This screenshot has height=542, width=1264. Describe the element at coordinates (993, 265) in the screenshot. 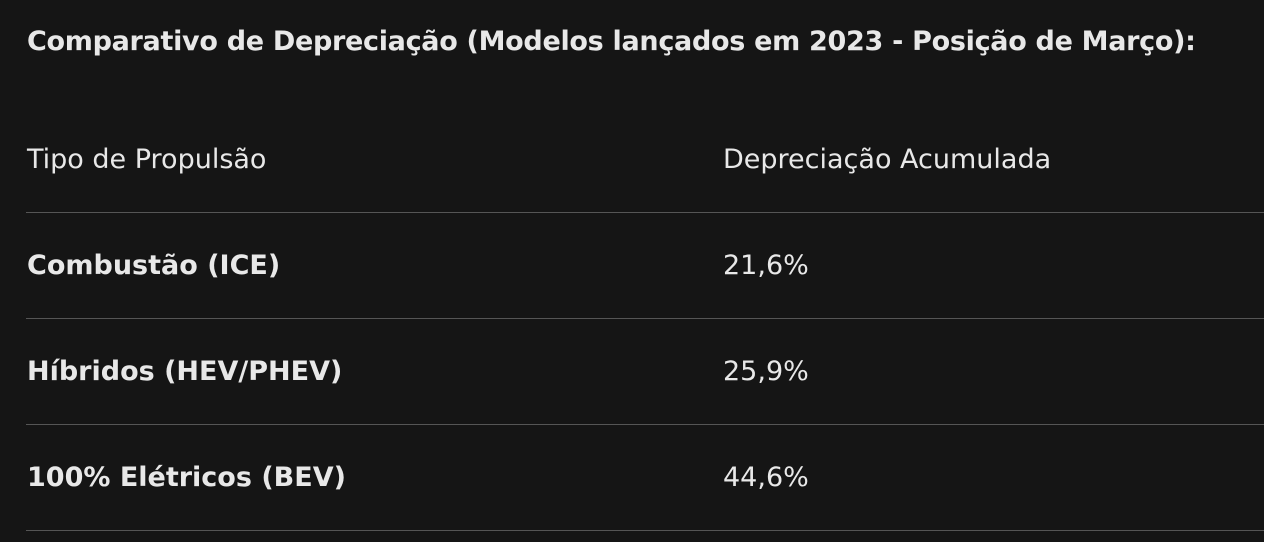

I see `depreciation-value: 21,6%` at that location.